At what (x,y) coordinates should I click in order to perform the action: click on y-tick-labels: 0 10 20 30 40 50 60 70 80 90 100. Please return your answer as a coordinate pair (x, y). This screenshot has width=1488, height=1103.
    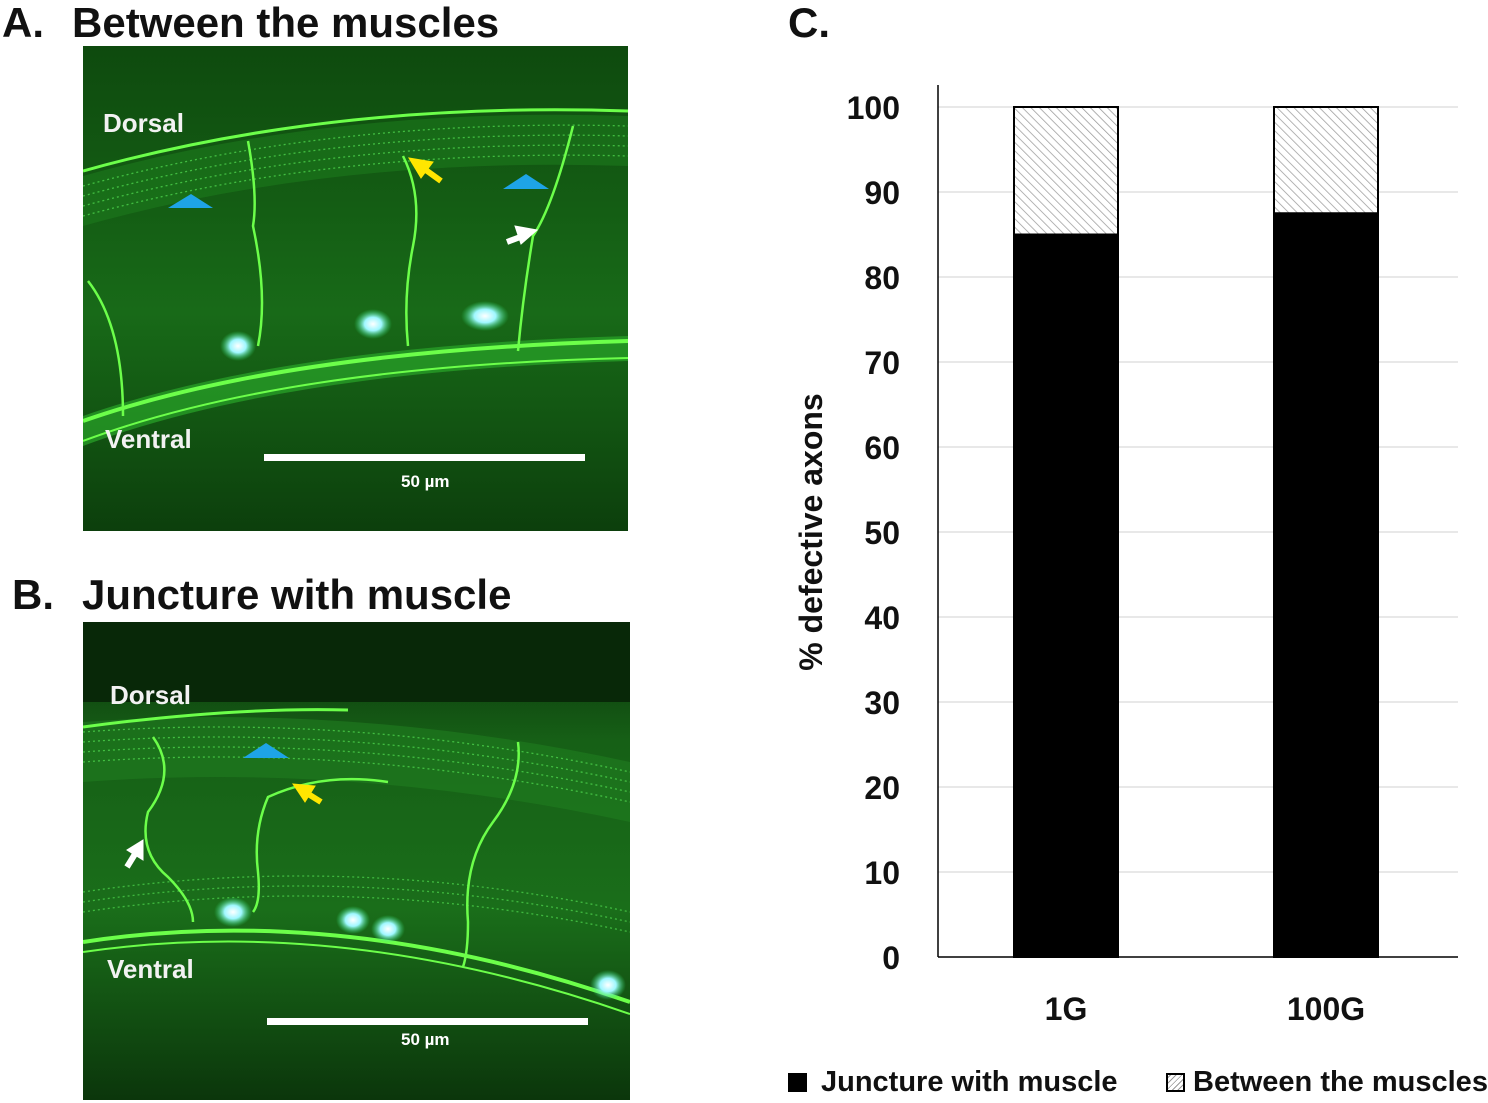
    Looking at the image, I should click on (873, 533).